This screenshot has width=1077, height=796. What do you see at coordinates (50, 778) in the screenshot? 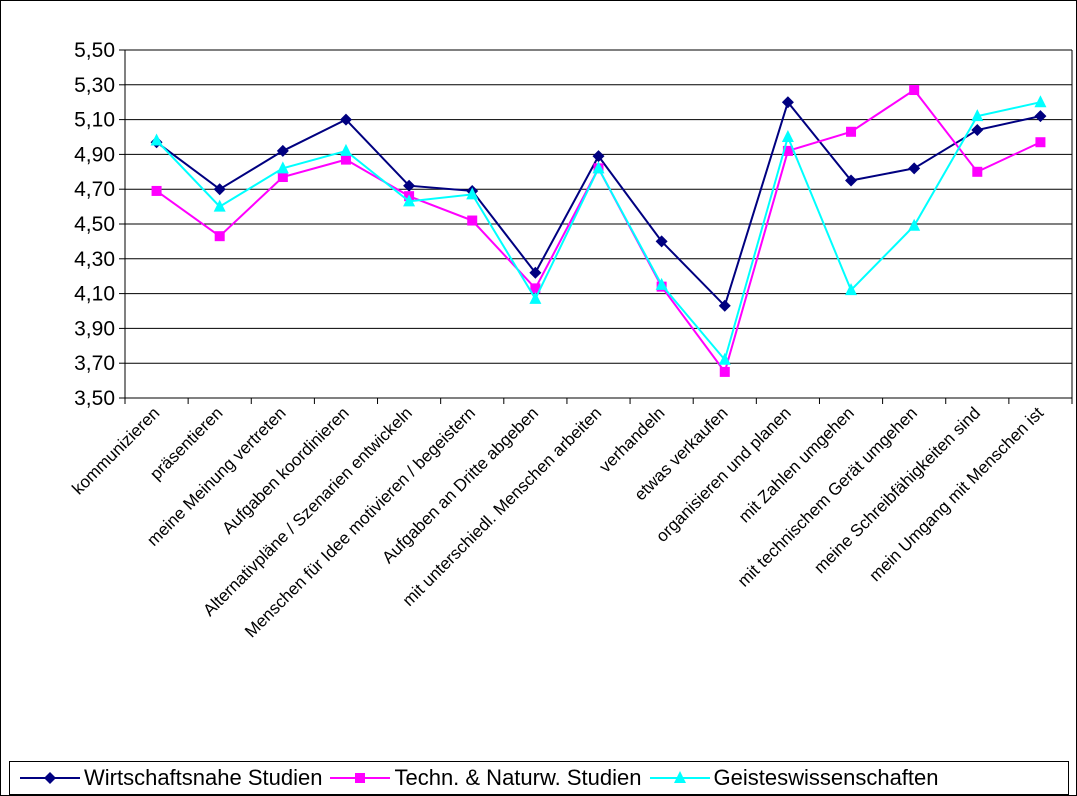
I see `diamond-marker-icon` at bounding box center [50, 778].